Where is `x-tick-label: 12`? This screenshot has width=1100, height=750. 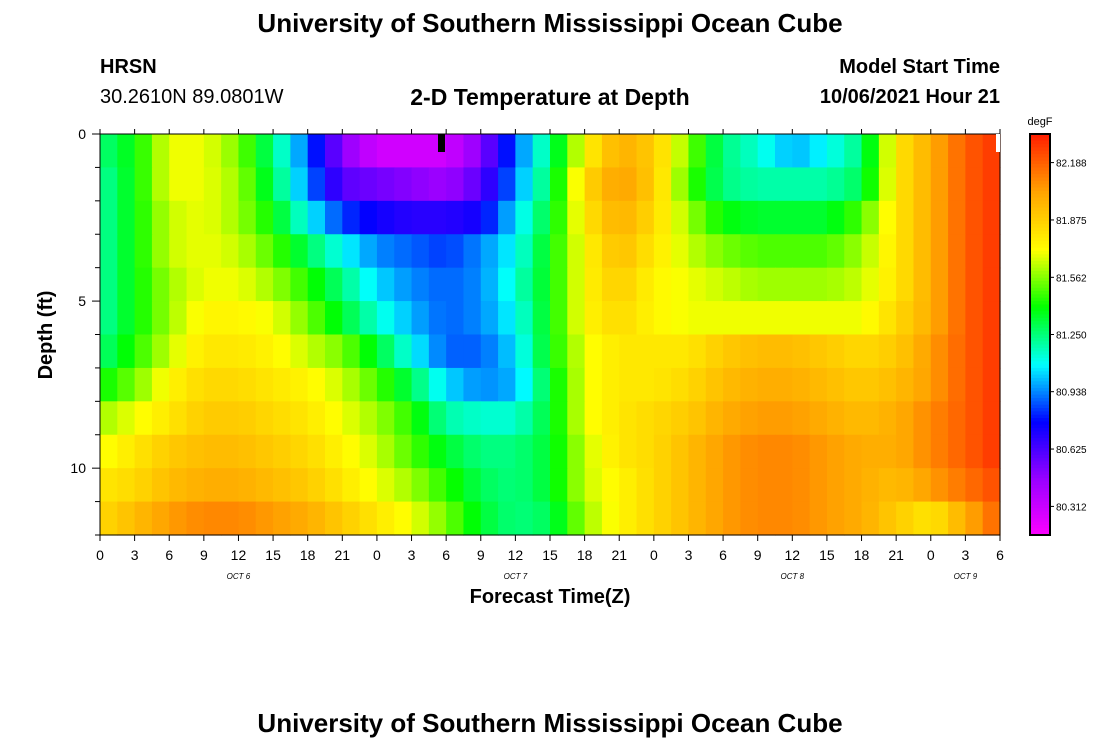
x-tick-label: 12 is located at coordinates (516, 555).